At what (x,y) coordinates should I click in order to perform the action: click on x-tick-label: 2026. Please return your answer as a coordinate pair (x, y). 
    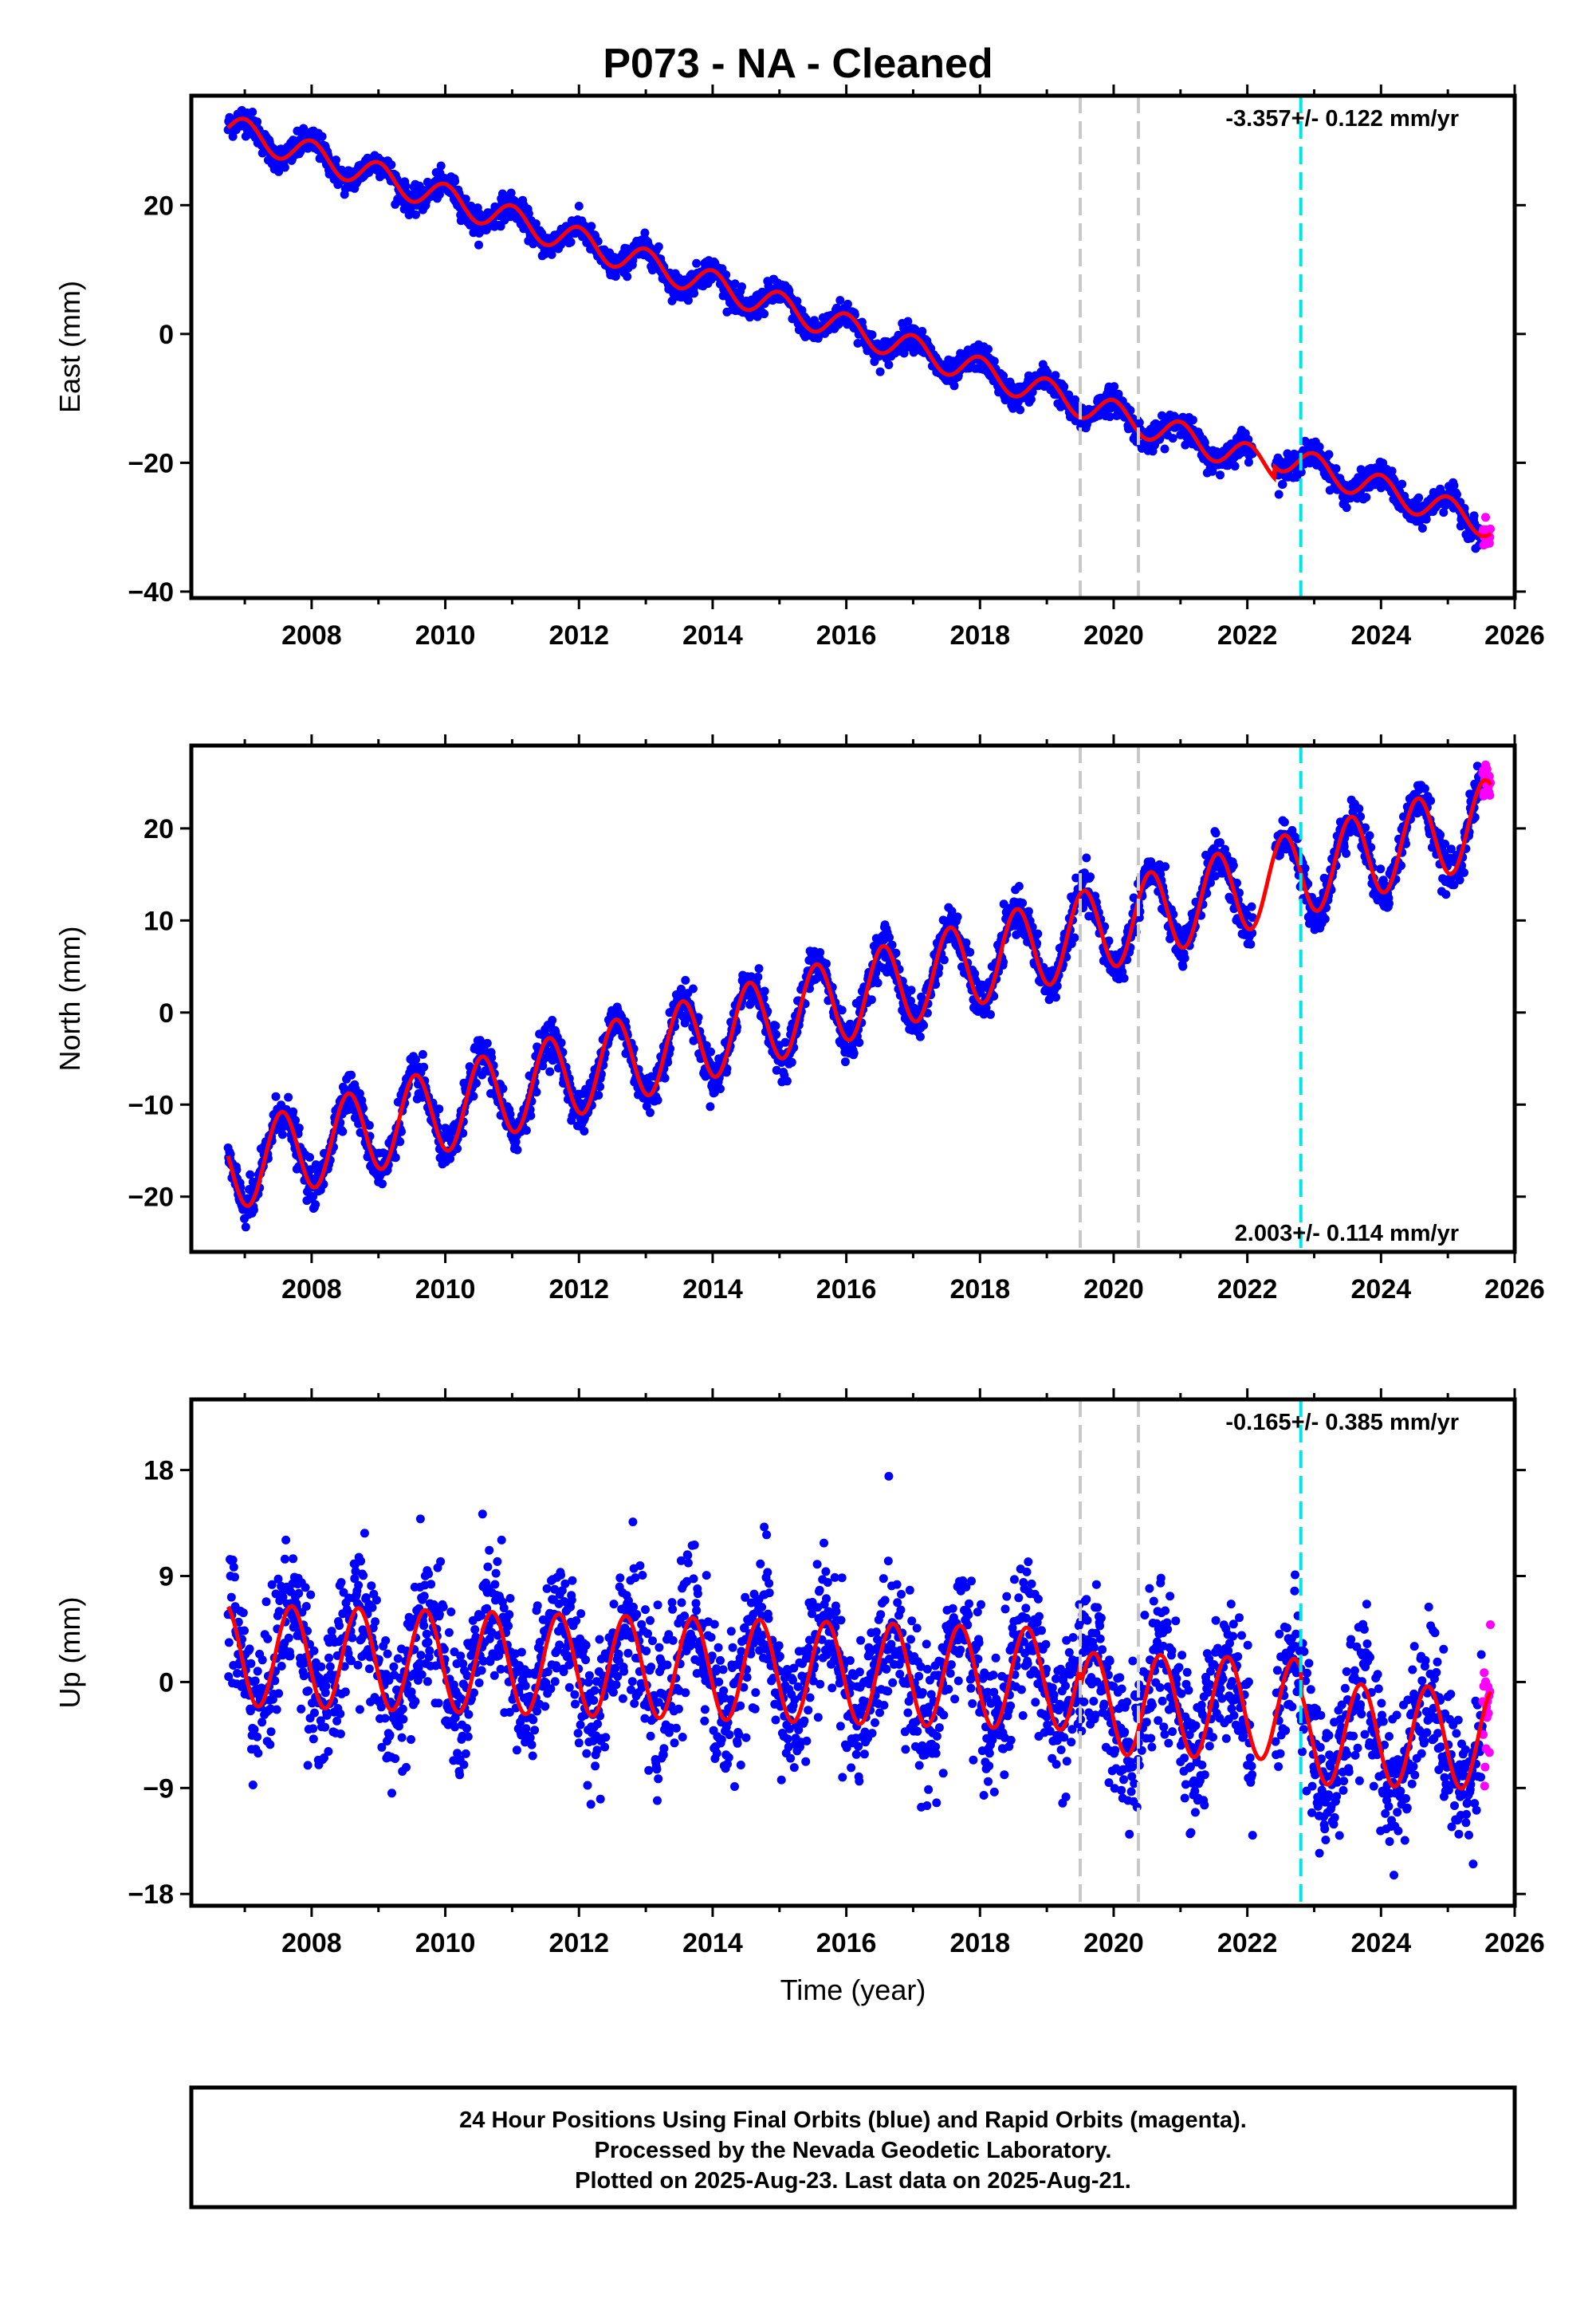
    Looking at the image, I should click on (1514, 635).